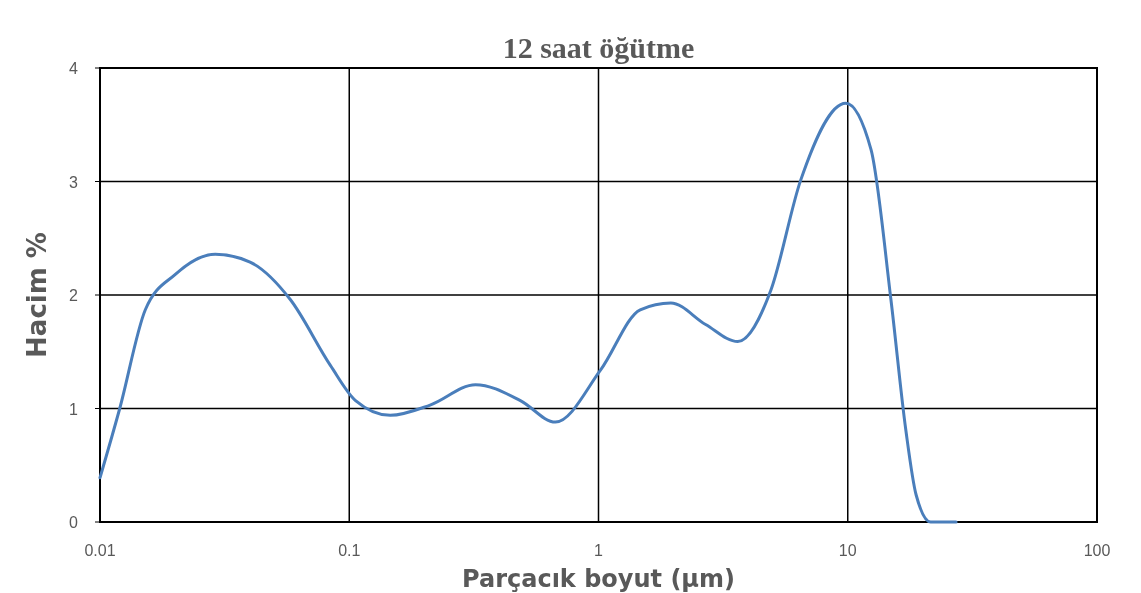 The width and height of the screenshot is (1141, 593). What do you see at coordinates (1097, 550) in the screenshot?
I see `x-tick-label: 100` at bounding box center [1097, 550].